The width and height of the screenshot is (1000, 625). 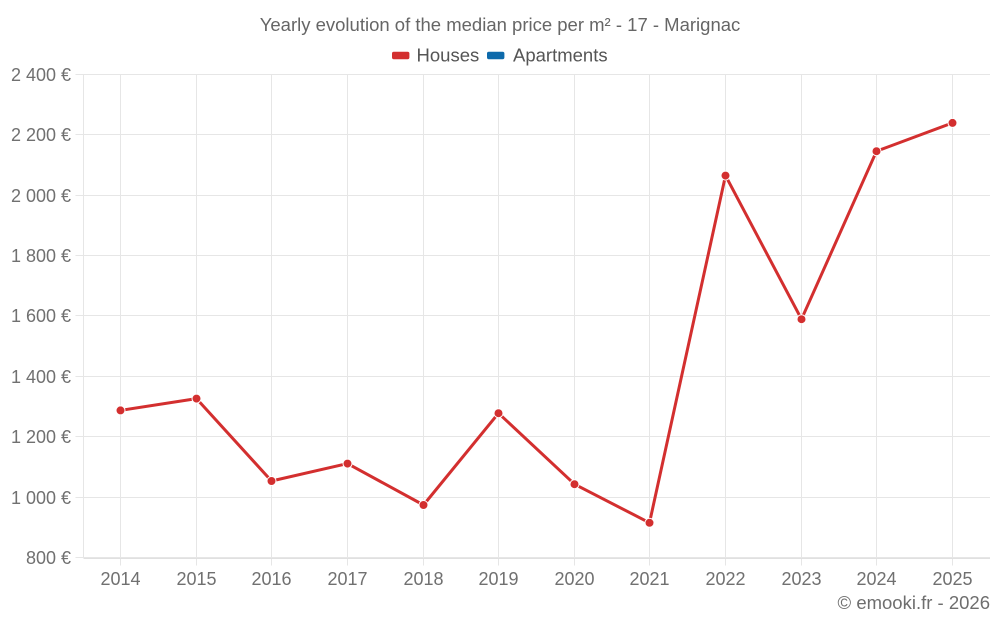 What do you see at coordinates (41, 377) in the screenshot?
I see `svg-text: 1 400 €` at bounding box center [41, 377].